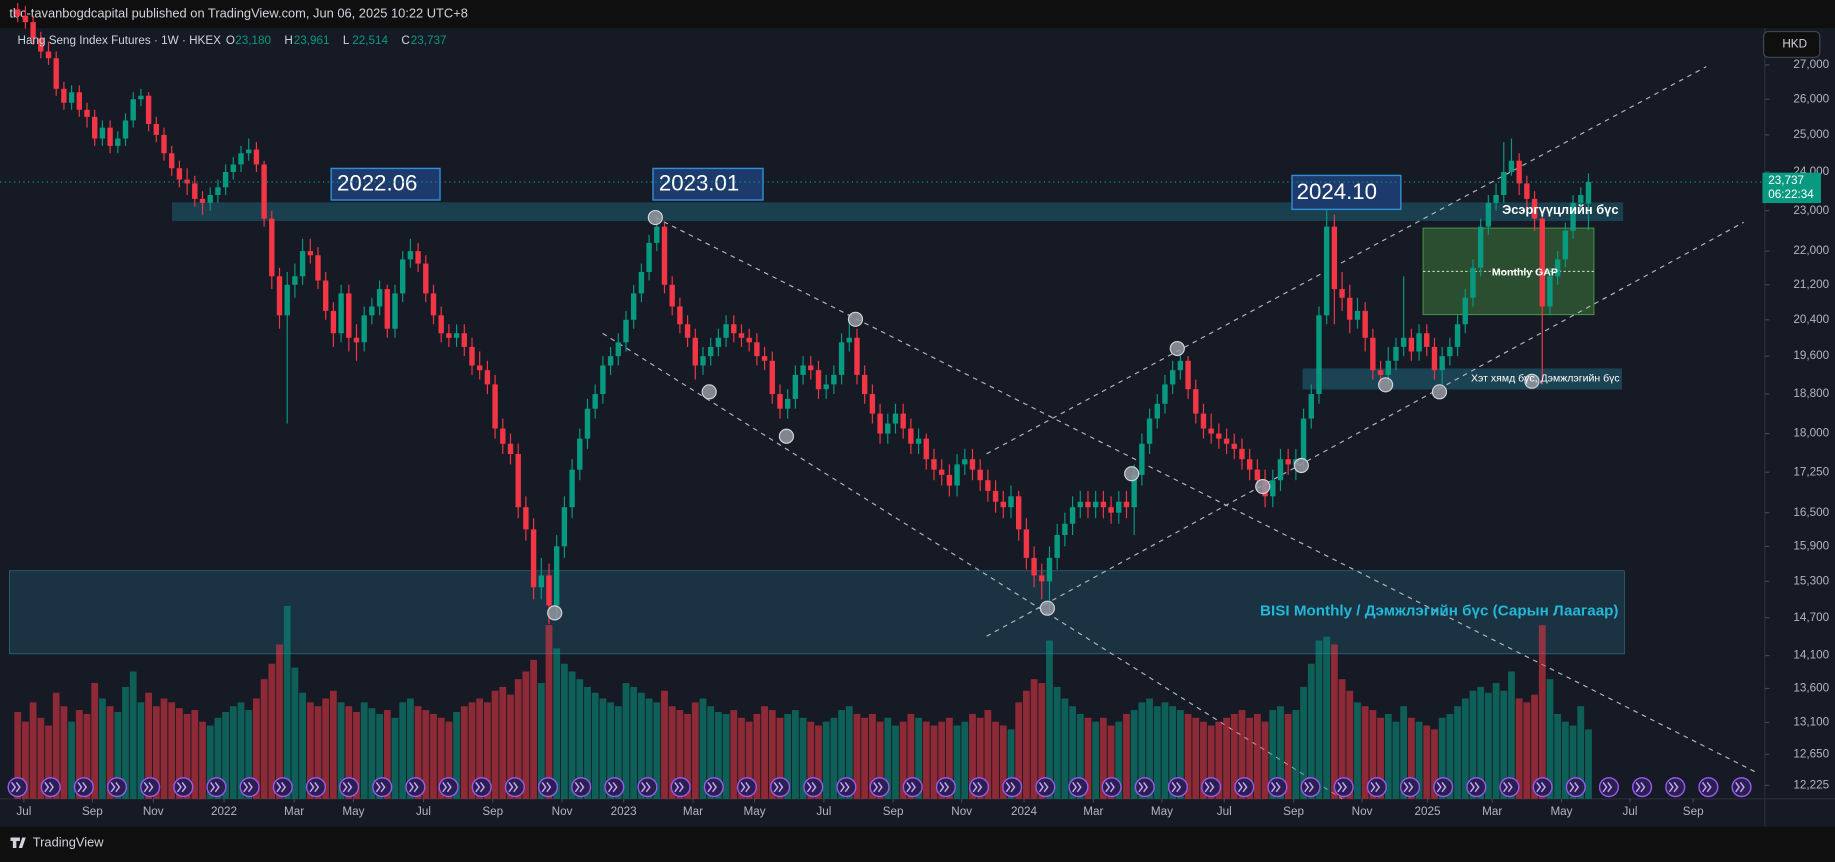 Image resolution: width=1835 pixels, height=862 pixels. Describe the element at coordinates (230, 40) in the screenshot. I see `ohlc-key: O` at that location.